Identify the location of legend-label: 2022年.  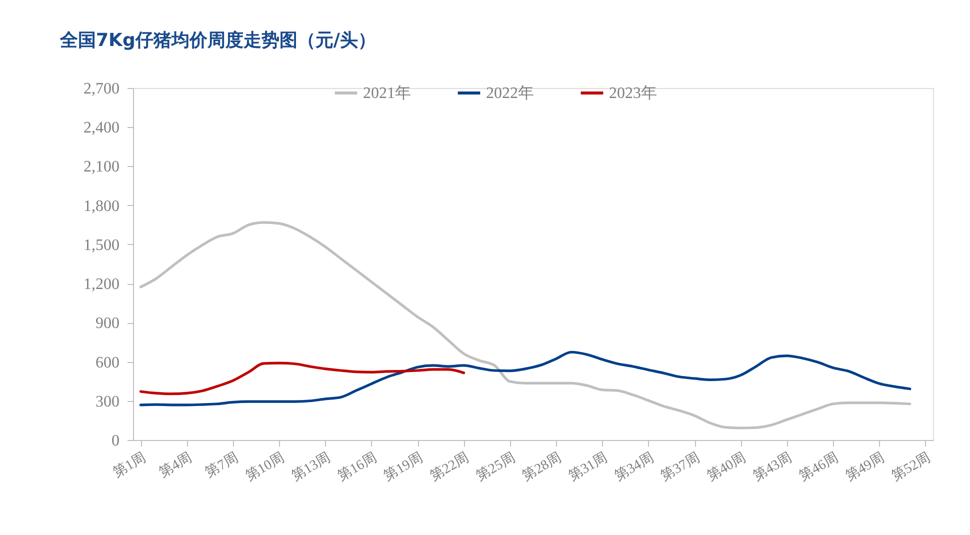
(510, 93).